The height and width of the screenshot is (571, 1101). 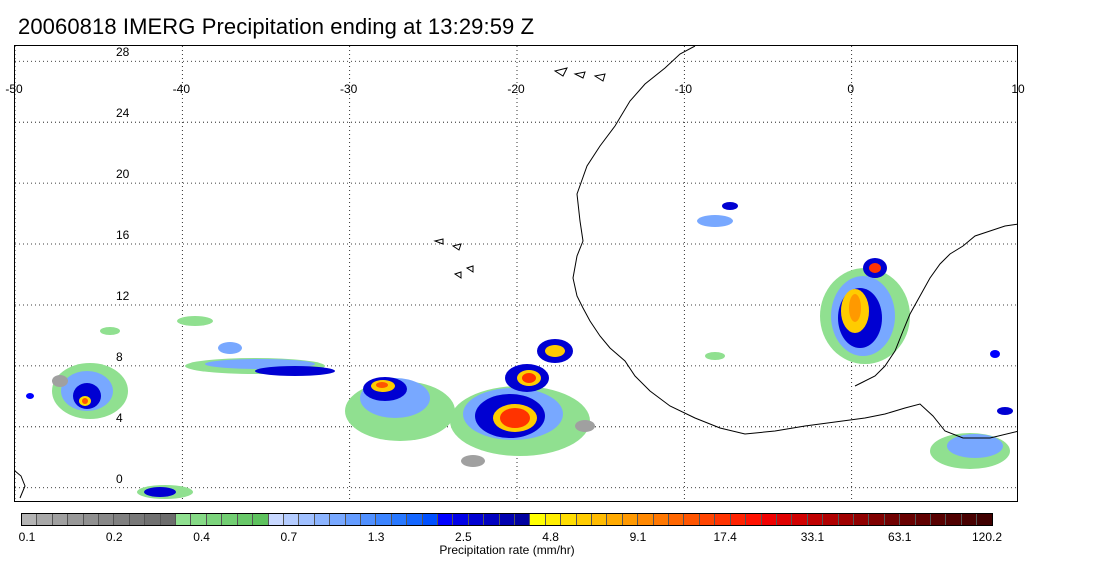 I want to click on colorbar-title: Precipitation rate (mm/hr), so click(x=507, y=550).